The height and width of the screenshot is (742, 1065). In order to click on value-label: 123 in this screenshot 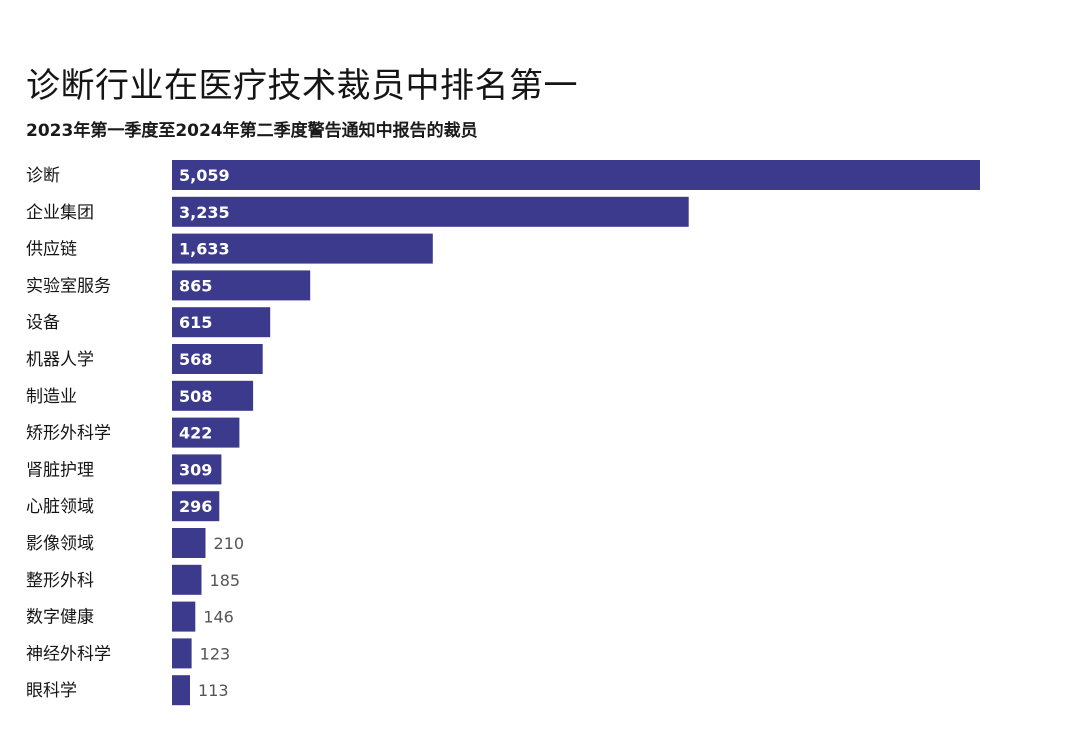, I will do `click(215, 653)`.